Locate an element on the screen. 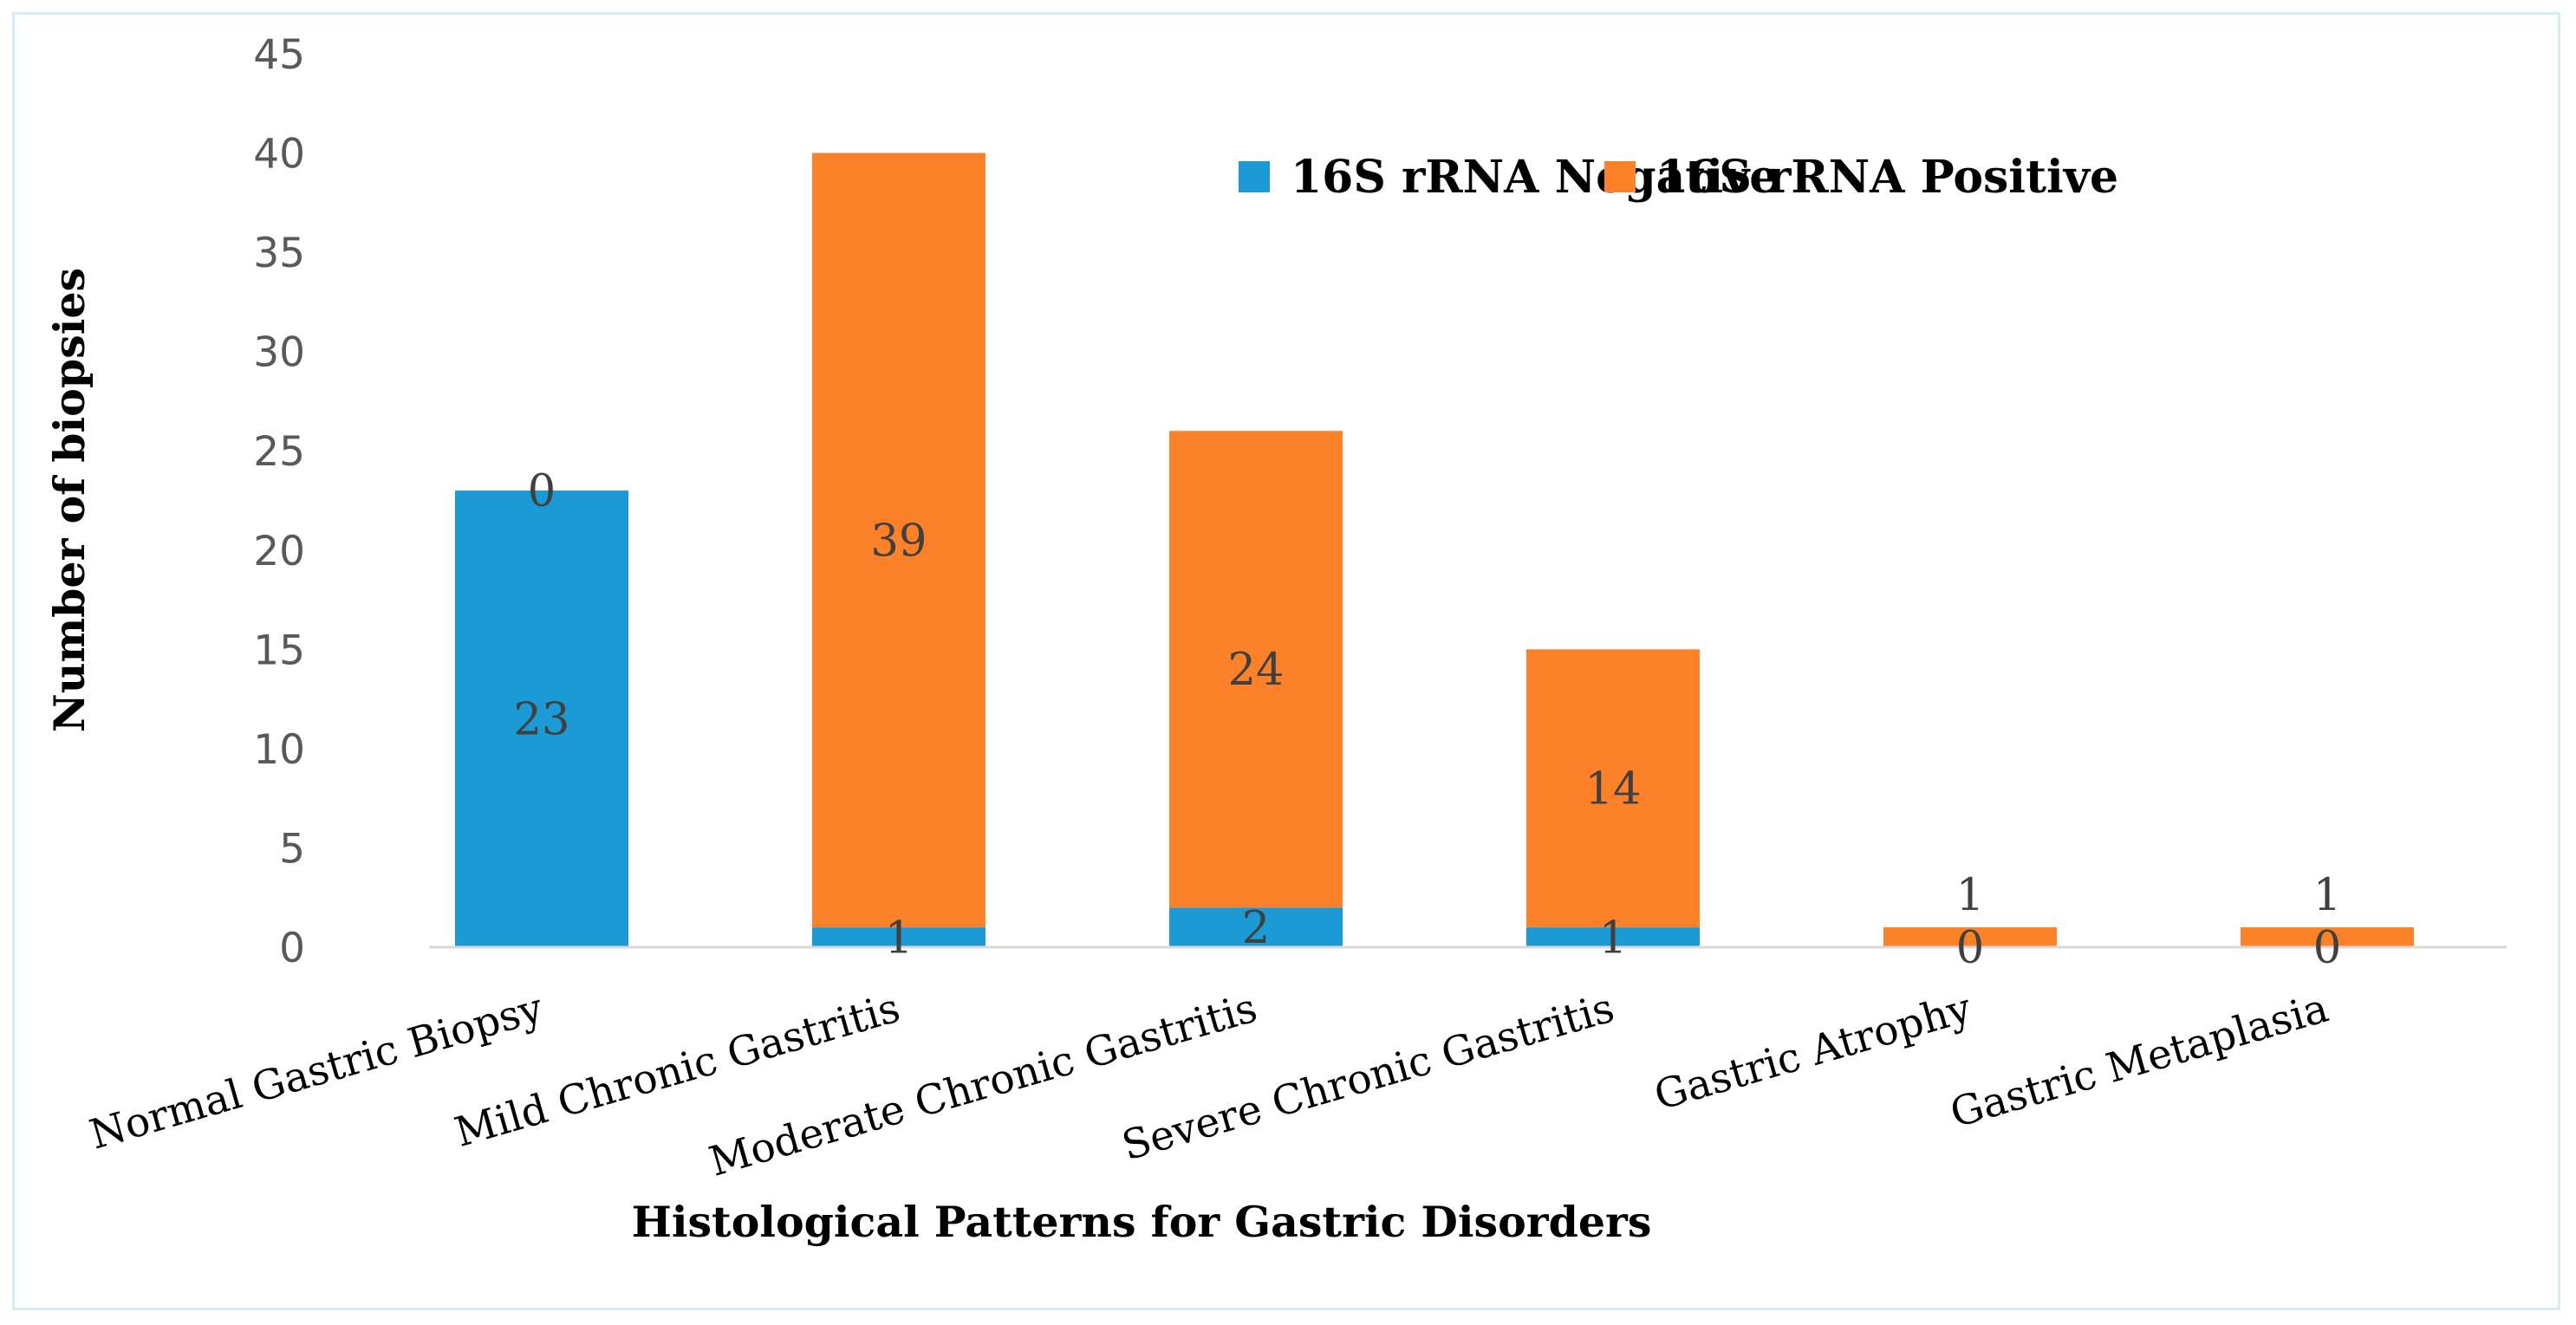 This screenshot has height=1325, width=2576. y-axis-title: Number of biopsies is located at coordinates (69, 500).